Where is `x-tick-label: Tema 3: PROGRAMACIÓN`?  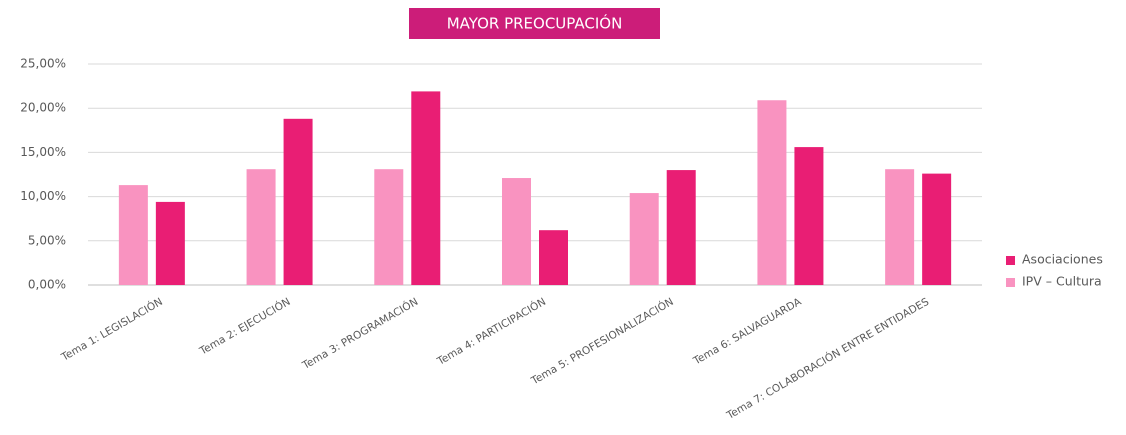 x-tick-label: Tema 3: PROGRAMACIÓN is located at coordinates (359, 333).